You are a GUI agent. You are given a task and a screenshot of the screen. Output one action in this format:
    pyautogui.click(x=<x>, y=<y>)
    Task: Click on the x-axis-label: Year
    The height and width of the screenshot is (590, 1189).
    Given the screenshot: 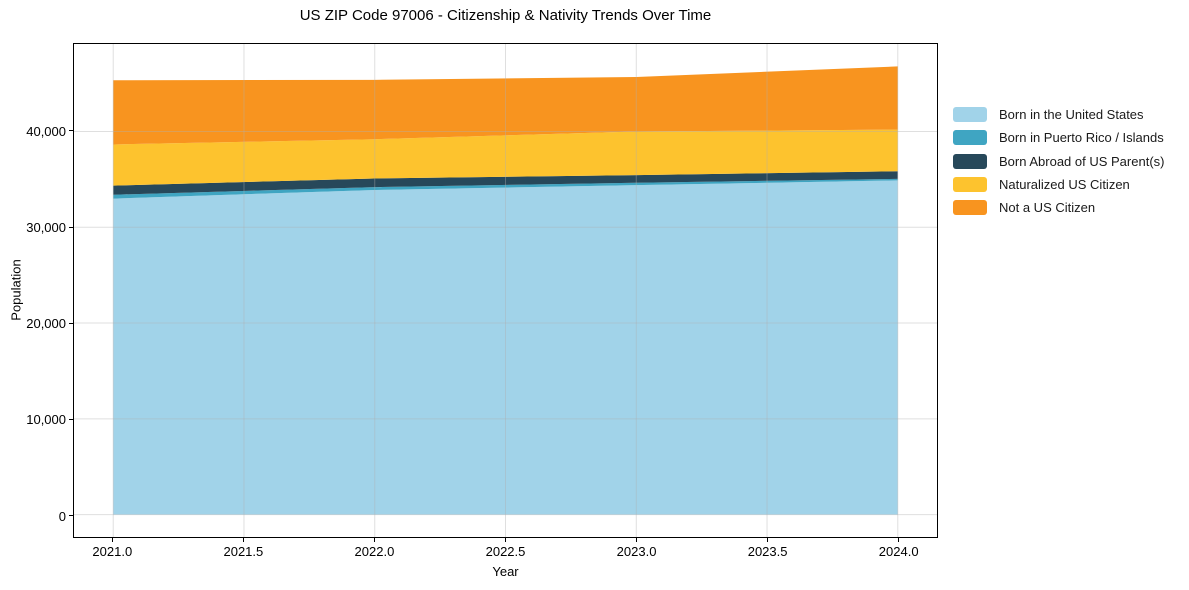 What is the action you would take?
    pyautogui.click(x=505, y=571)
    